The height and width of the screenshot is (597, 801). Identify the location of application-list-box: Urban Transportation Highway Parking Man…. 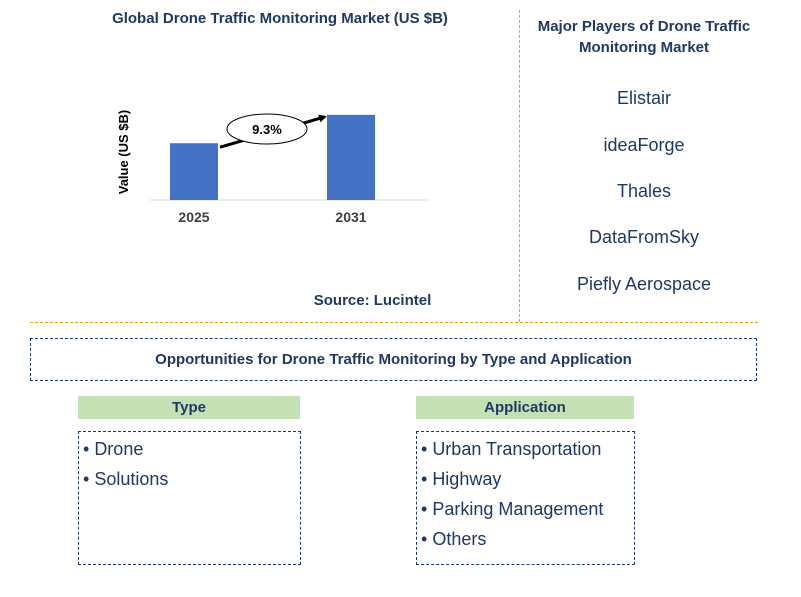
(525, 498).